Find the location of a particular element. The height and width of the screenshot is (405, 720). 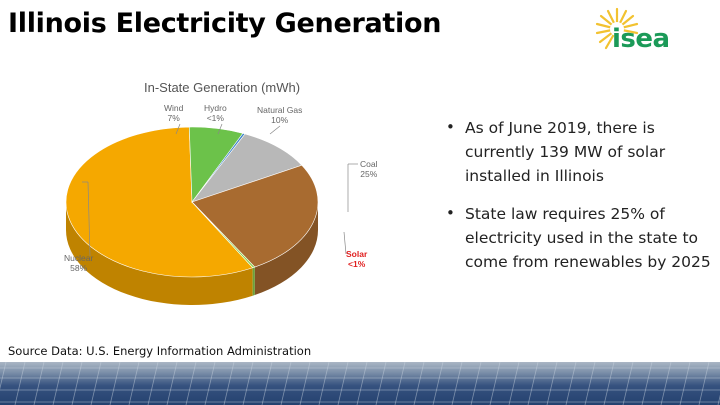

isea-logo: isea is located at coordinates (637, 32).